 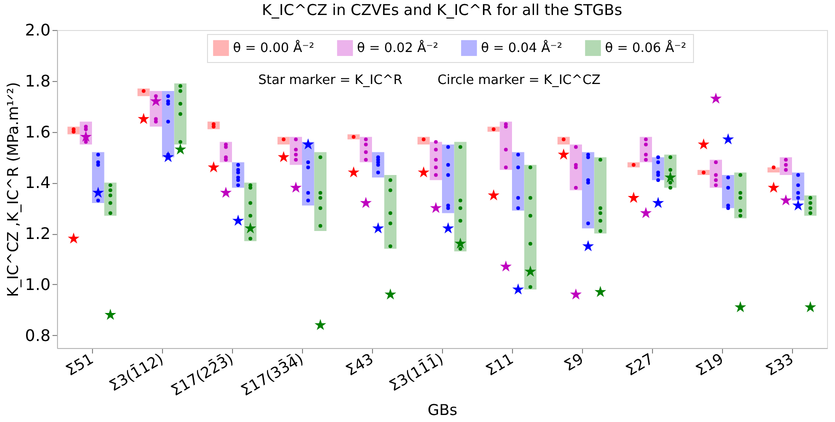 I want to click on x-tick-label: Σ27, so click(x=639, y=365).